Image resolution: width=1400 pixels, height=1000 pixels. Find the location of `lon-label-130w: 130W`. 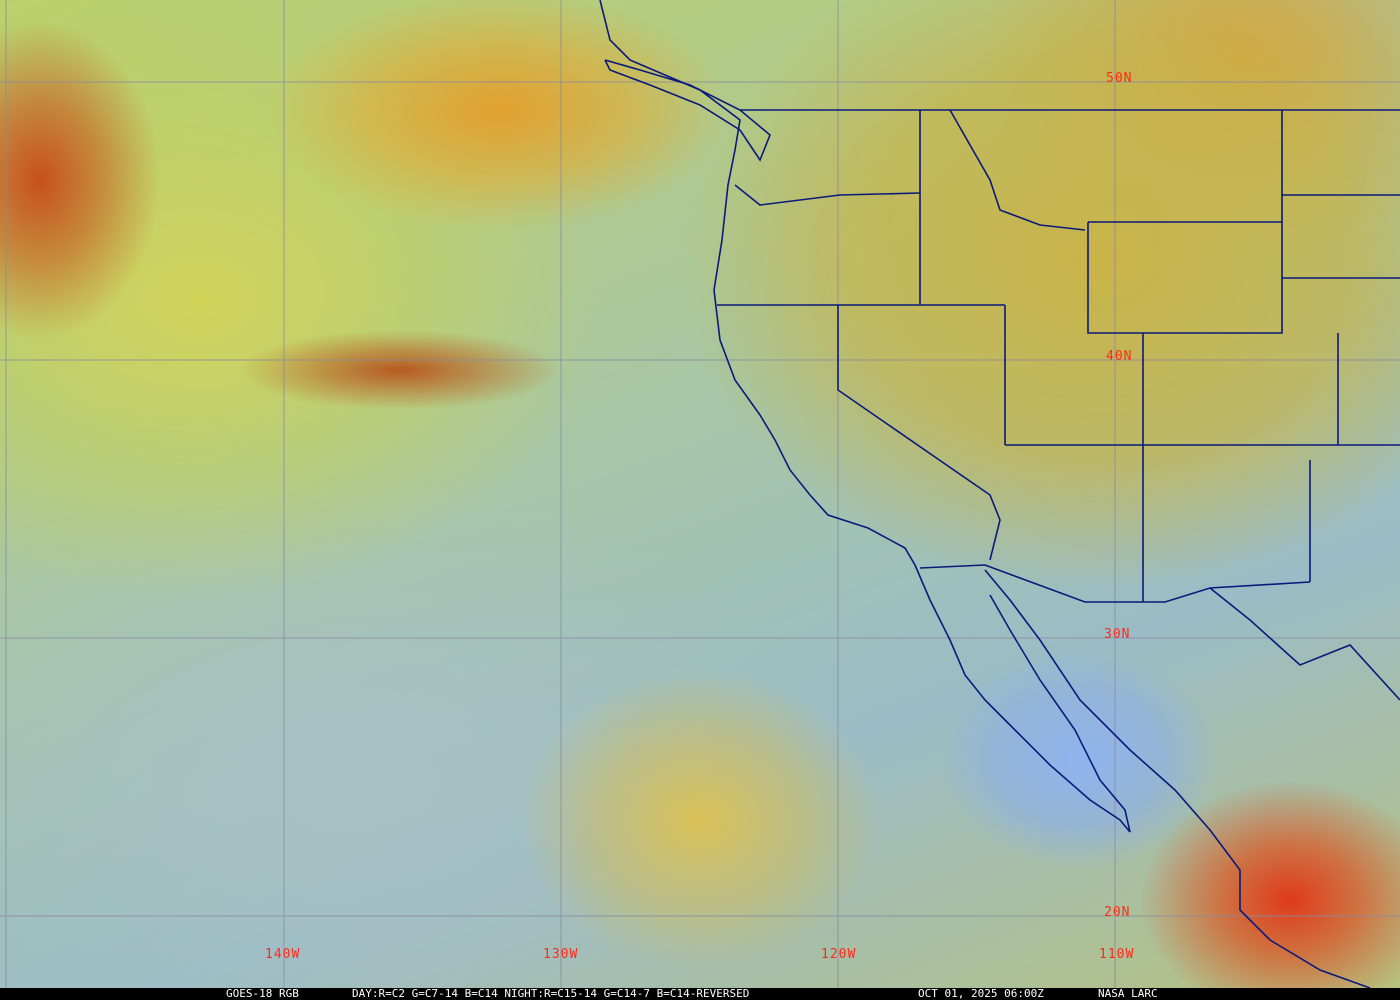

lon-label-130w: 130W is located at coordinates (561, 954).